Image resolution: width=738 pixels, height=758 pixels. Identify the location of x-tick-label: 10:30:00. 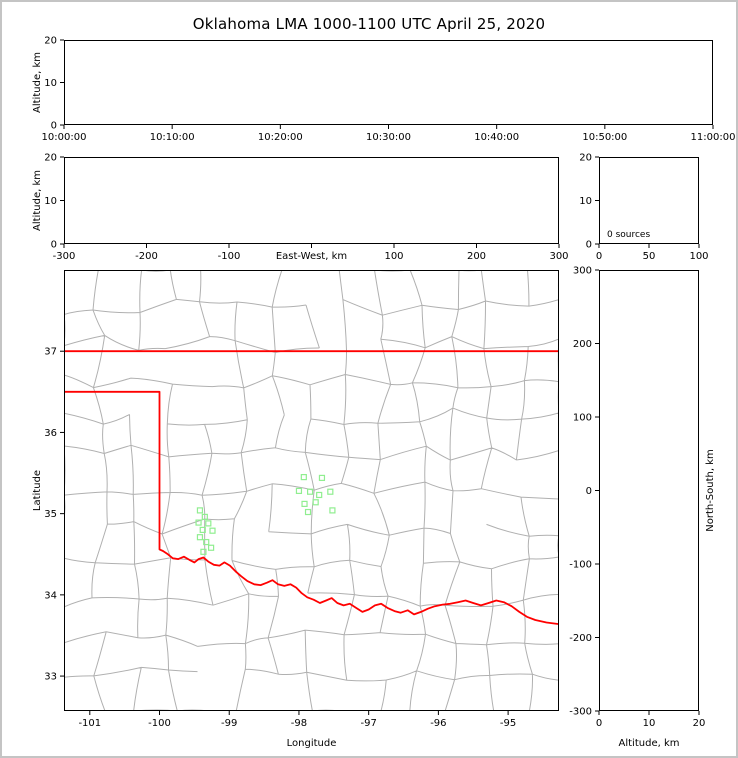
(388, 137).